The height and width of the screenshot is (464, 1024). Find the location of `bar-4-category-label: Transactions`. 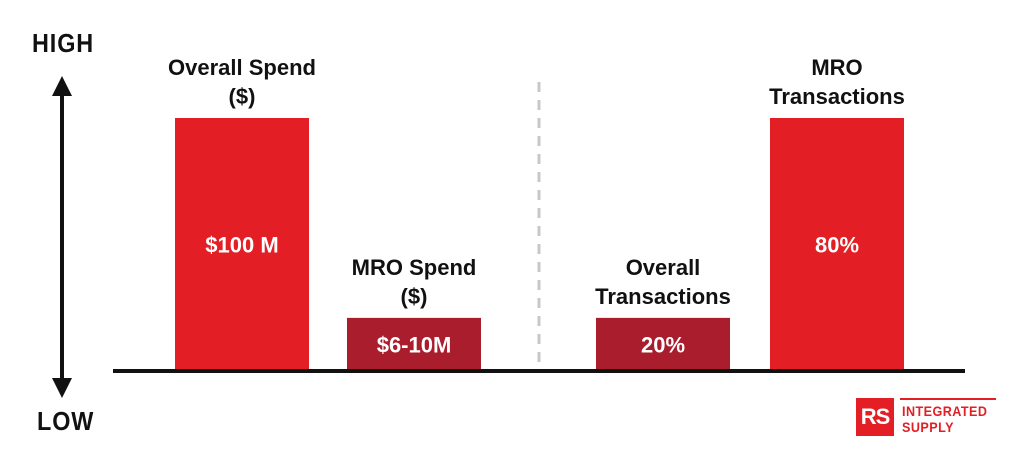

bar-4-category-label: Transactions is located at coordinates (837, 96).